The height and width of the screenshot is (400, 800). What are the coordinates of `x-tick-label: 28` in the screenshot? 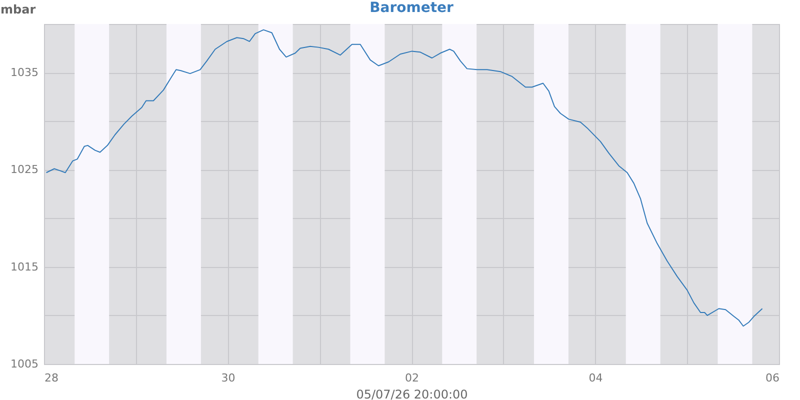 It's located at (51, 378).